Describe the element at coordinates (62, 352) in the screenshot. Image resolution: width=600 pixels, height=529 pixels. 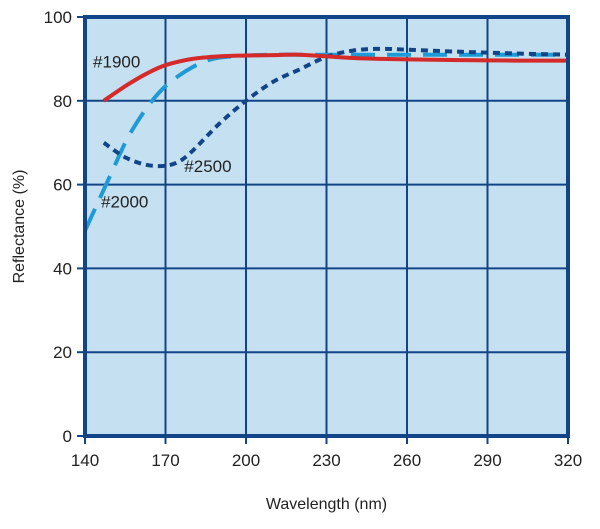
I see `y-tick-label: 20` at that location.